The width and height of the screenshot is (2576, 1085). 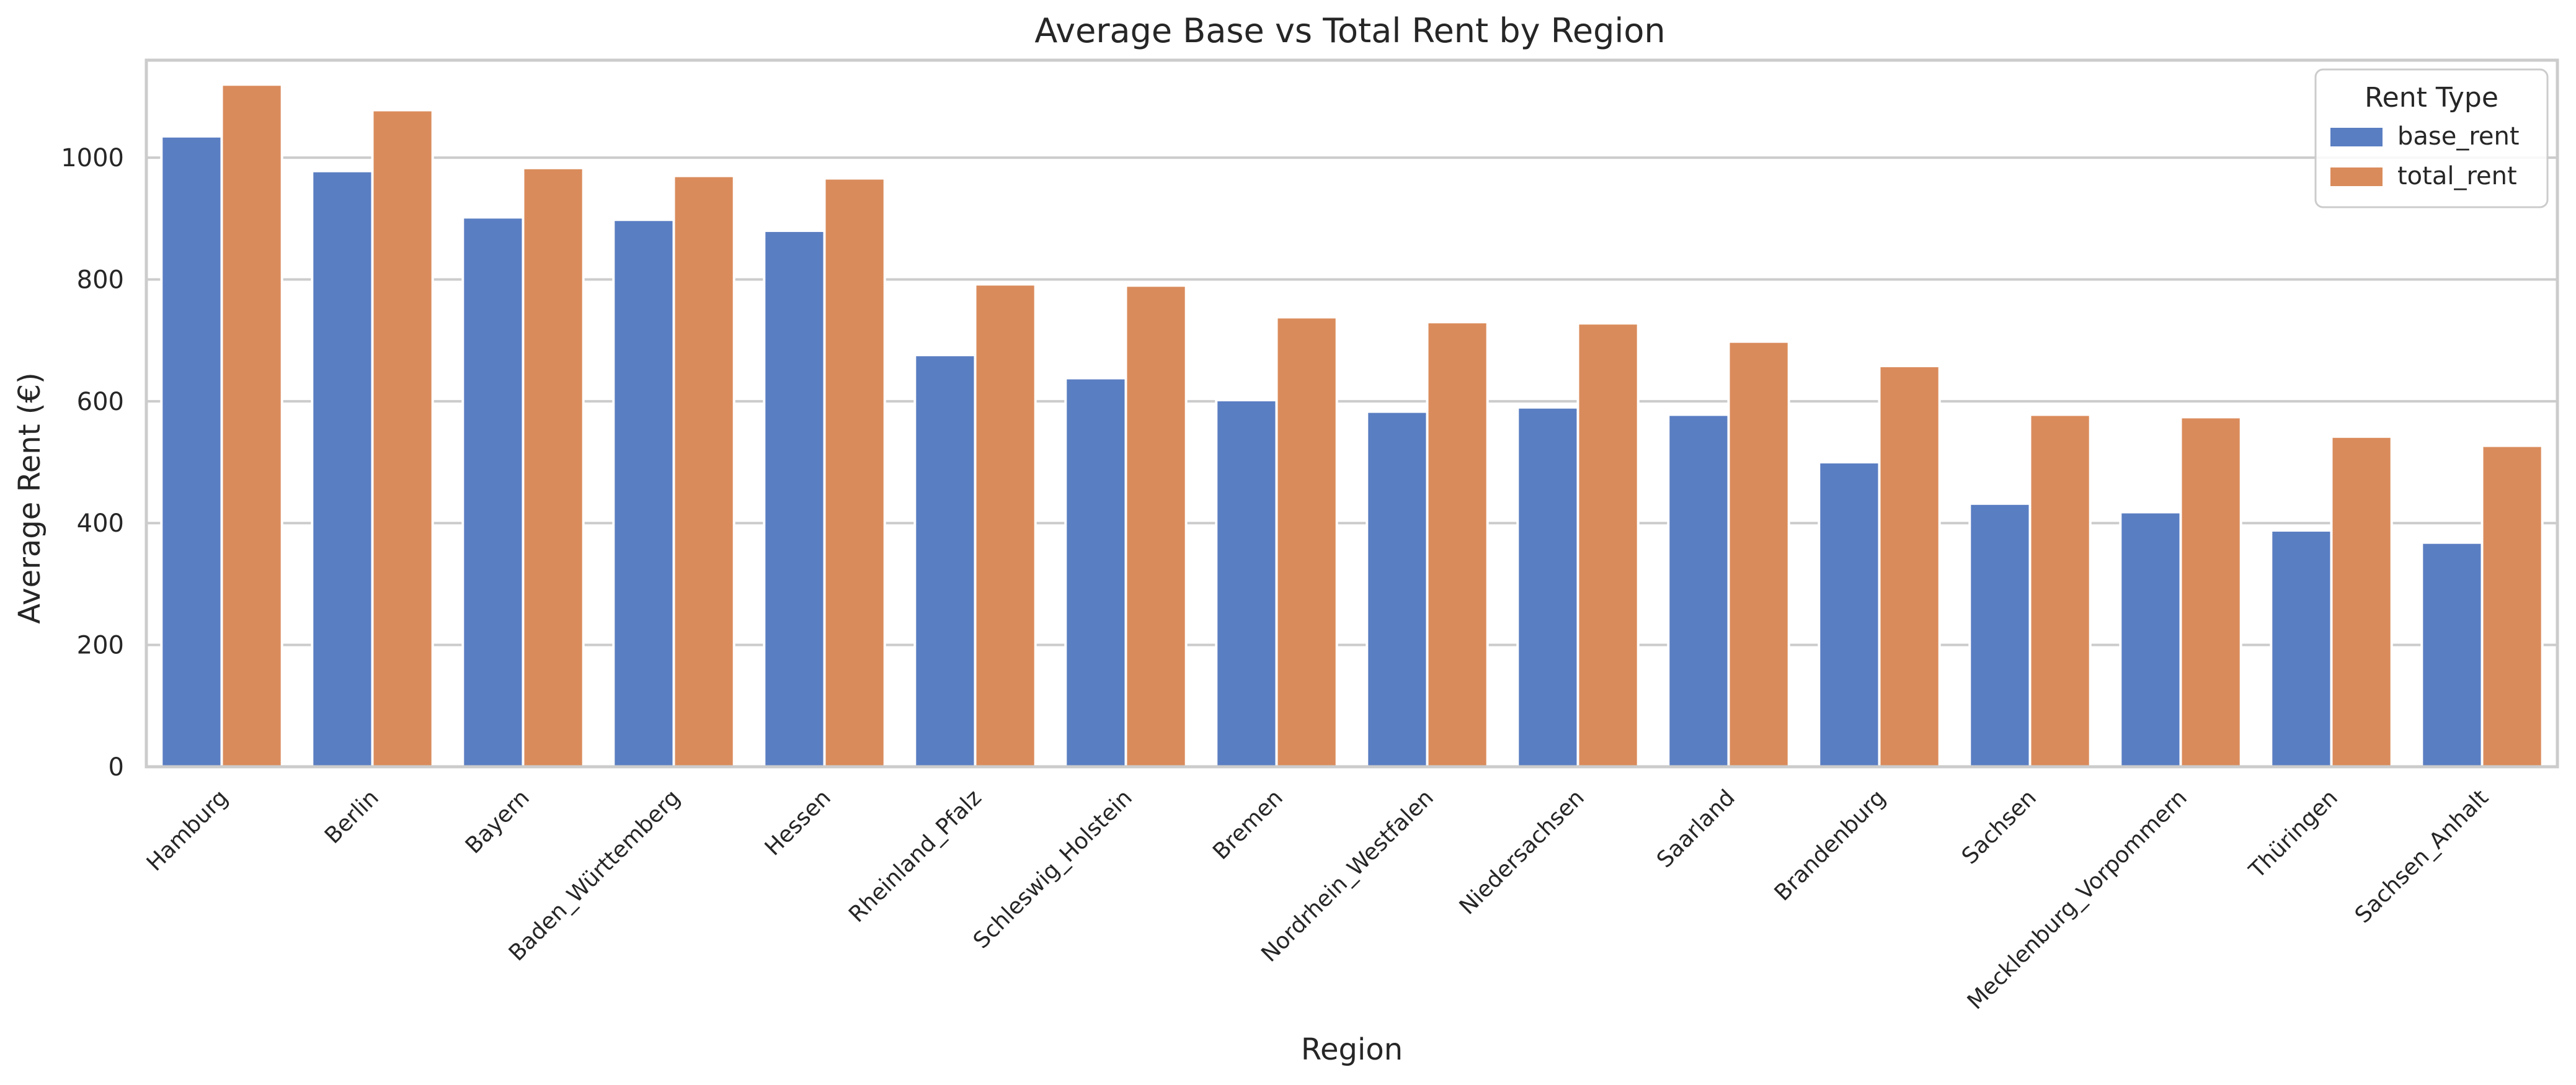 What do you see at coordinates (2425, 156) in the screenshot?
I see `legend-items: base_rent total_rent` at bounding box center [2425, 156].